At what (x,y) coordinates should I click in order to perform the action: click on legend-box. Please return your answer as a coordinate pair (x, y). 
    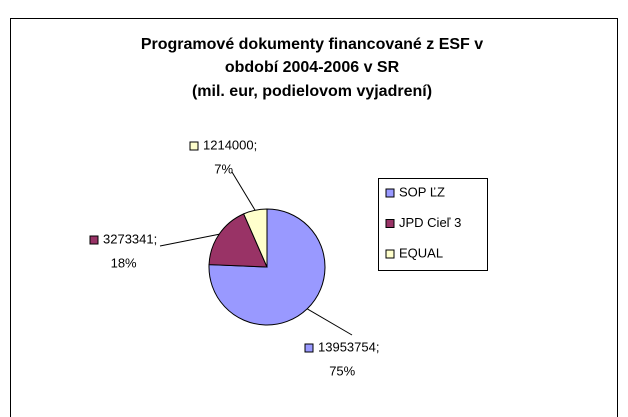
    Looking at the image, I should click on (433, 224).